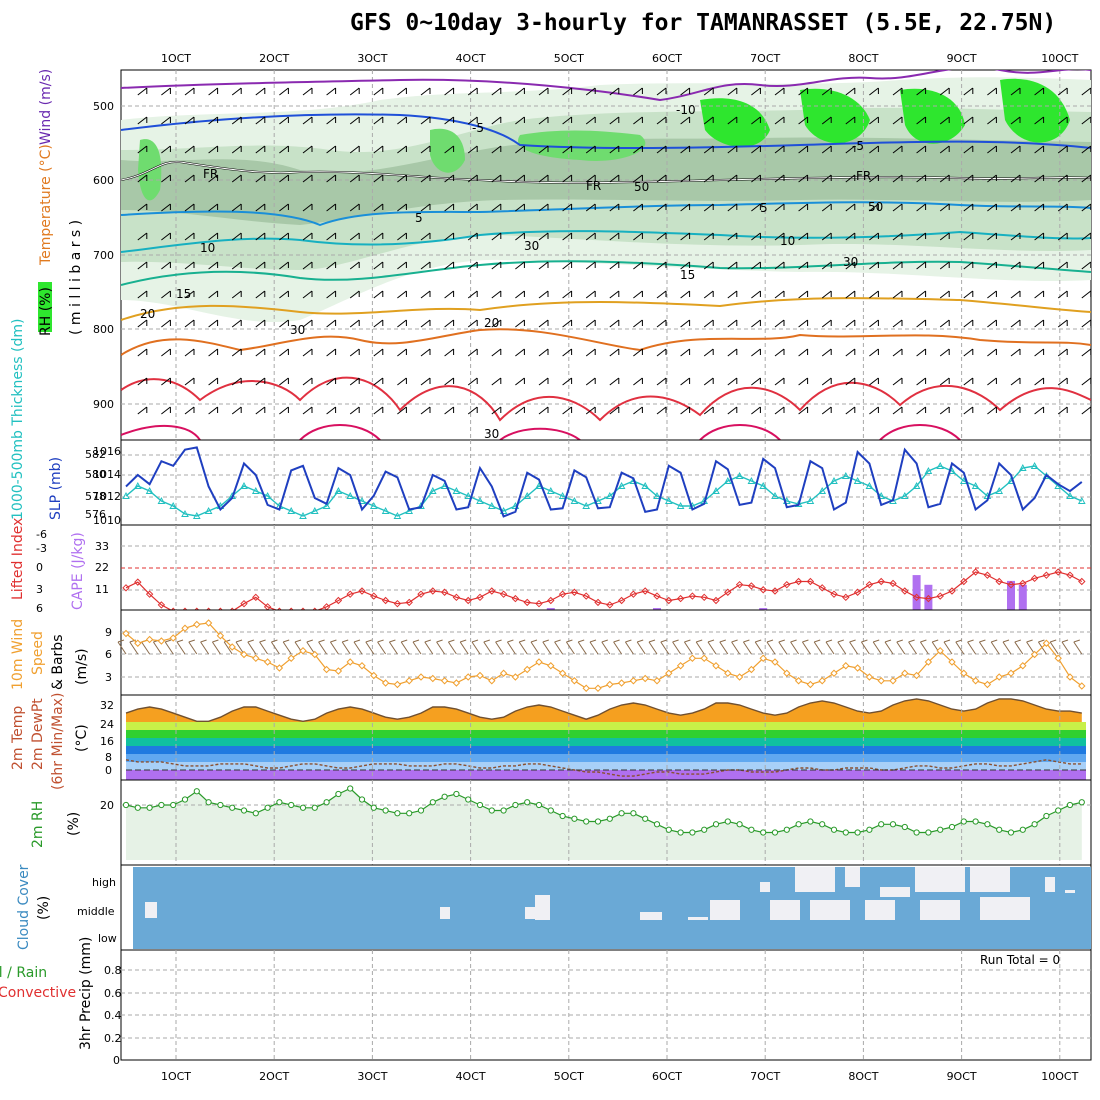 The image size is (1100, 1100). I want to click on thickness-series, so click(604, 491).